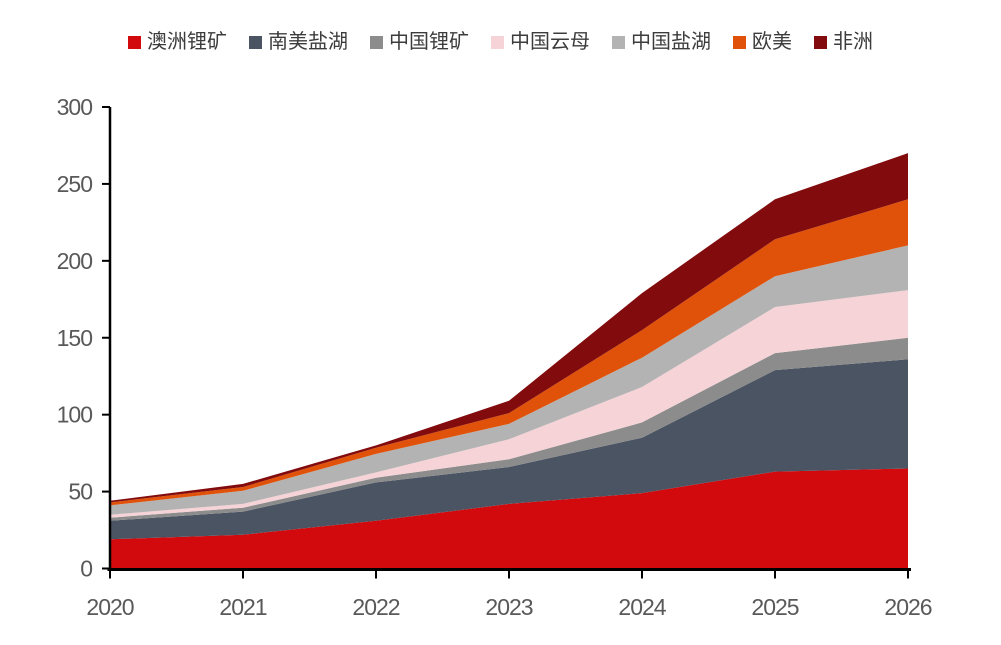  What do you see at coordinates (242, 607) in the screenshot?
I see `x-tick-label: 2021` at bounding box center [242, 607].